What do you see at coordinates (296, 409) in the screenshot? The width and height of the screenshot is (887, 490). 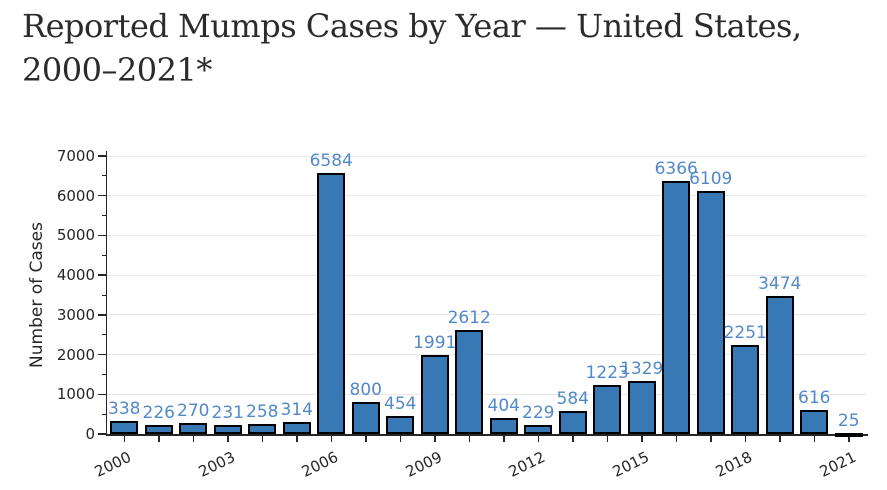 I see `bar-value-2005: 314` at bounding box center [296, 409].